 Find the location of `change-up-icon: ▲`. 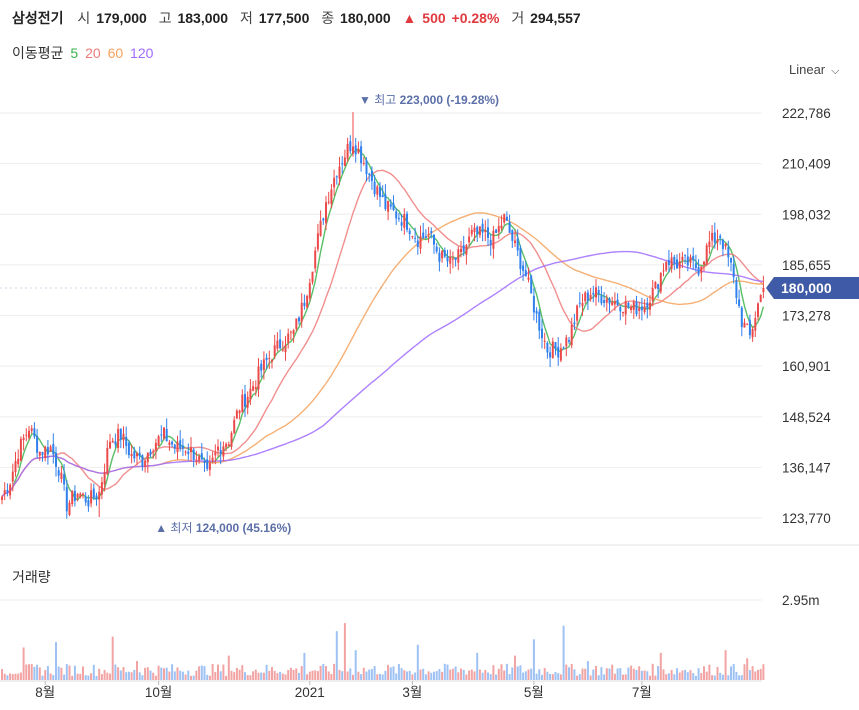

change-up-icon: ▲ is located at coordinates (409, 18).